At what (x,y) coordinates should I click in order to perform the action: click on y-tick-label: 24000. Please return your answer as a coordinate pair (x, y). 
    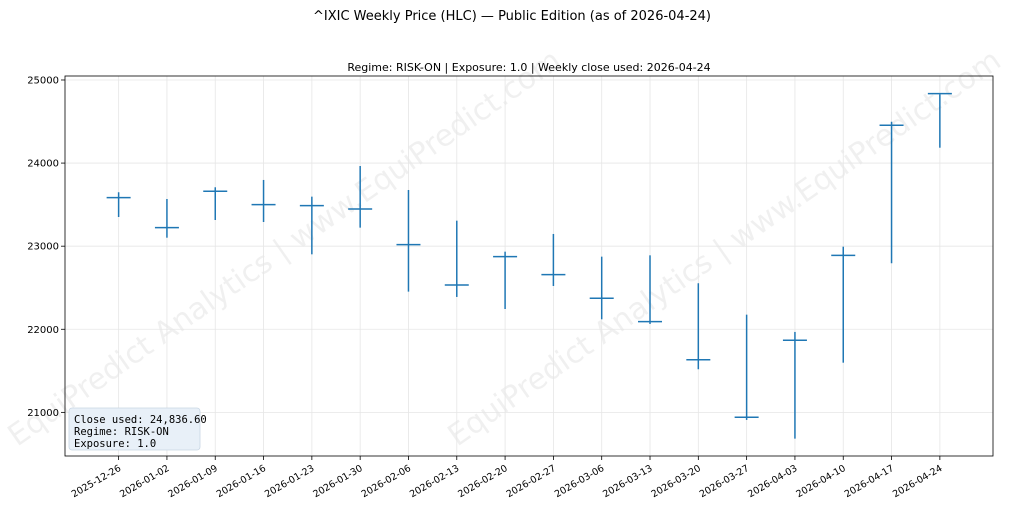
    Looking at the image, I should click on (43, 164).